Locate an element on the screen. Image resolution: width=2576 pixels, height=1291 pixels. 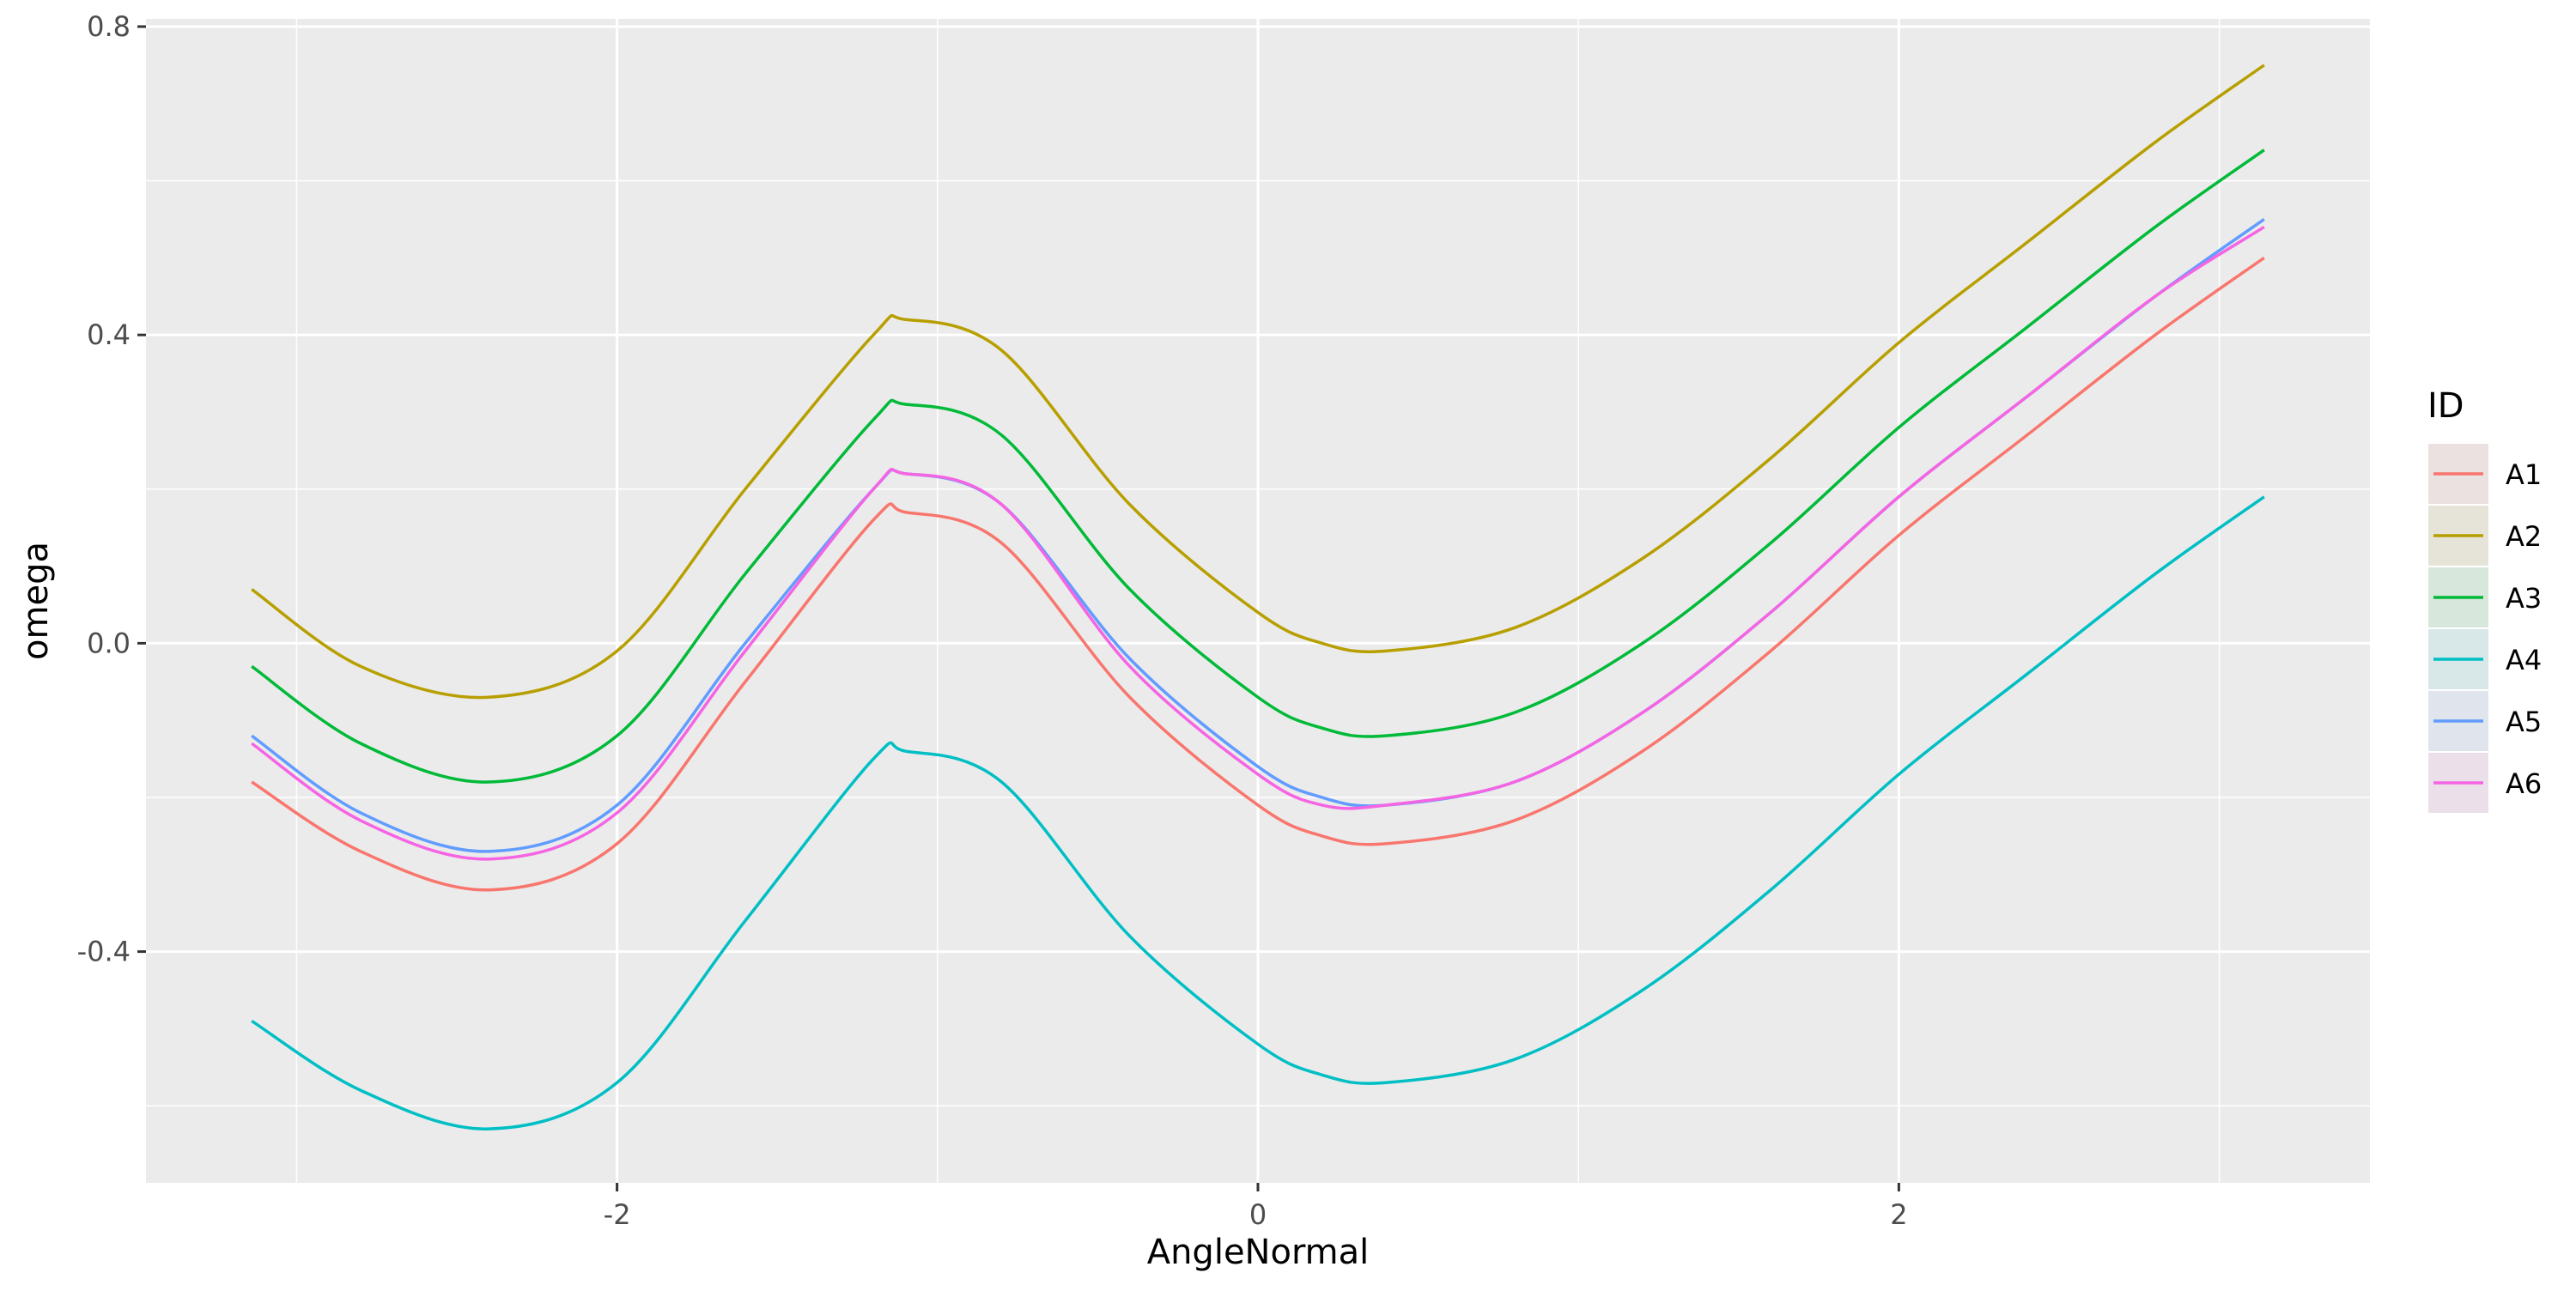
legend-label: A6 is located at coordinates (2524, 784).